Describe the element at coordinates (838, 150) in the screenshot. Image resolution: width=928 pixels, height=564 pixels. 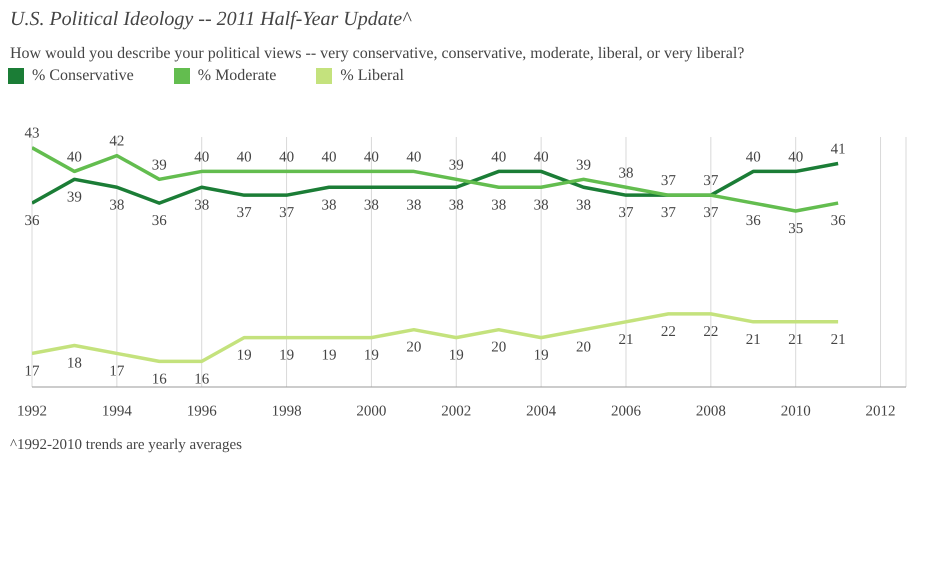
I see `data-label: 41` at that location.